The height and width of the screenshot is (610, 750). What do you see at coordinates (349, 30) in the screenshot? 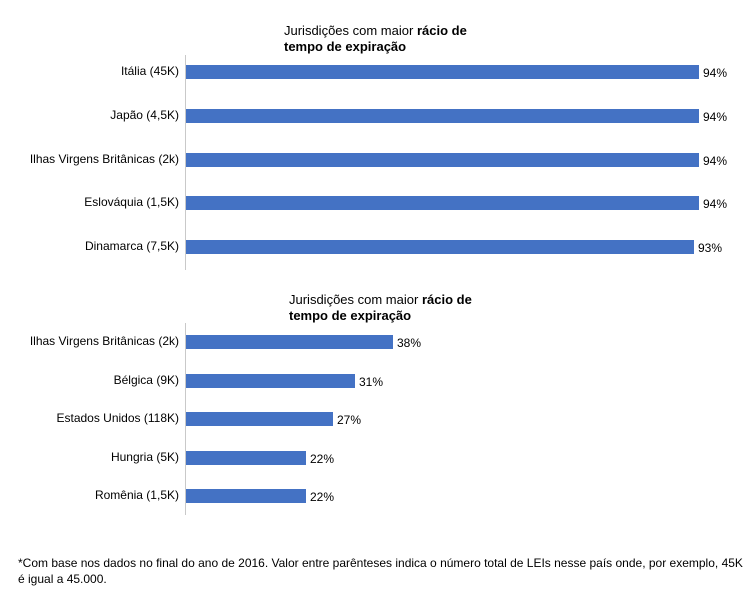
I see `chart-top-title-prefix: Jurisdições com maior` at bounding box center [349, 30].